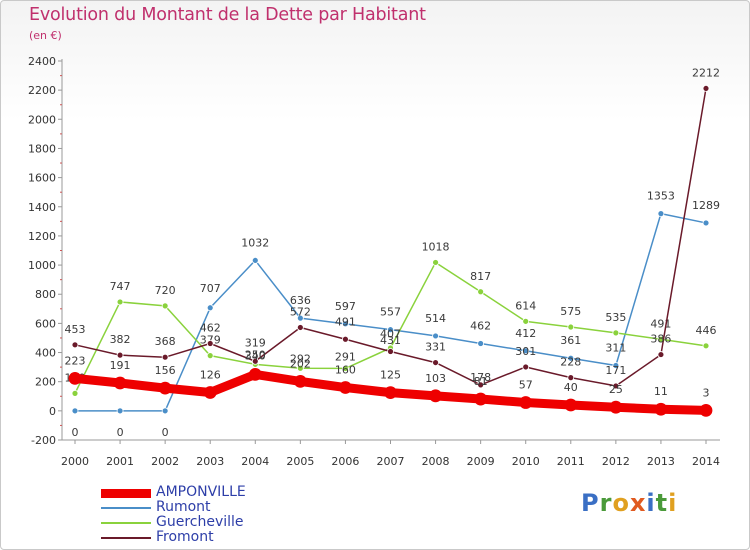 The height and width of the screenshot is (550, 750). Describe the element at coordinates (165, 370) in the screenshot. I see `data-label-amponville: 156` at that location.